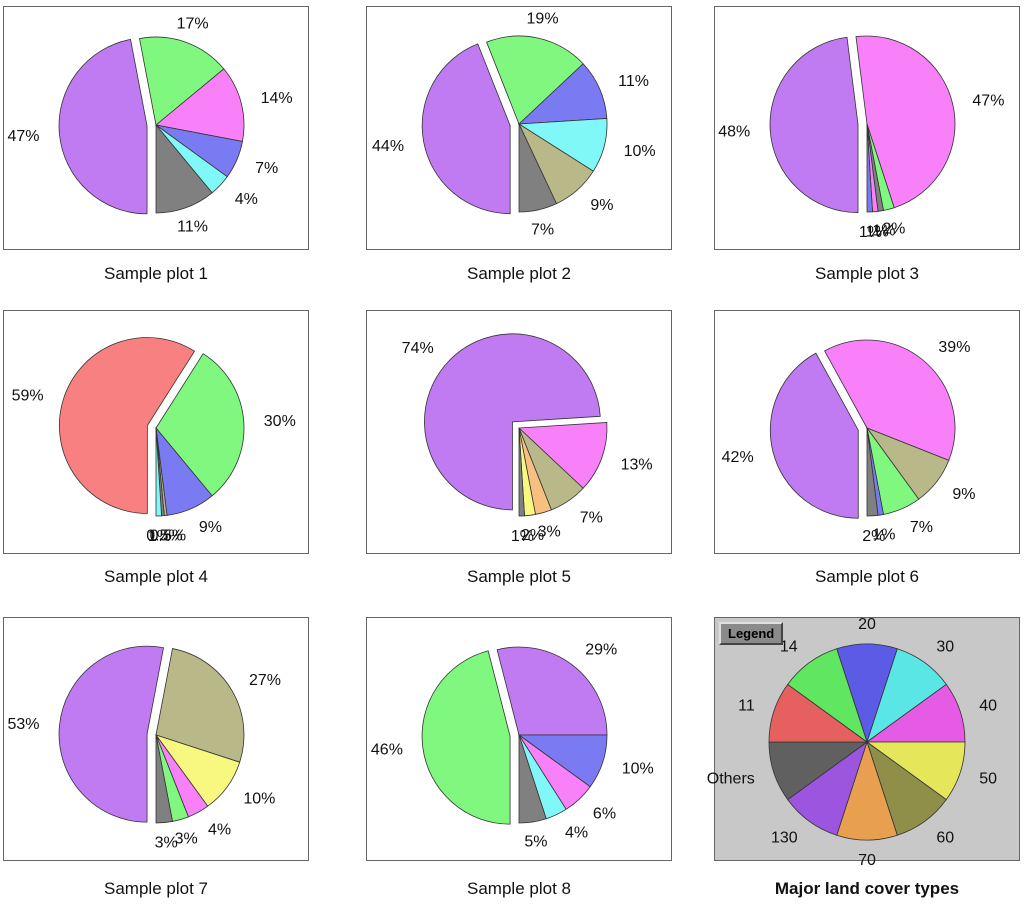 The image size is (1024, 906). I want to click on pie-label-5-5: 2%, so click(532, 535).